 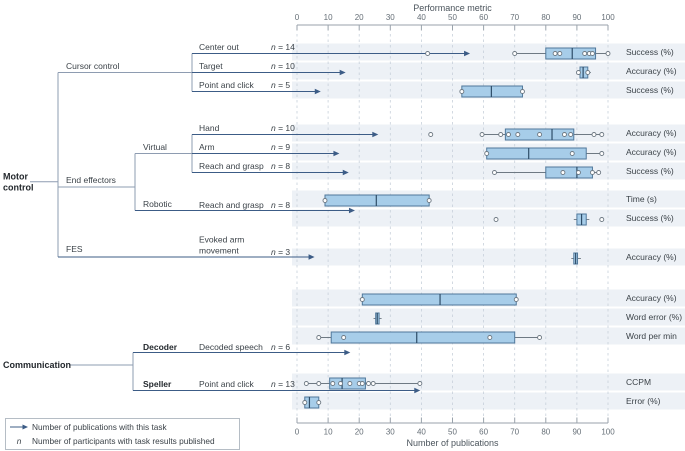 I want to click on top-axis-title: Performance metric, so click(x=452, y=8).